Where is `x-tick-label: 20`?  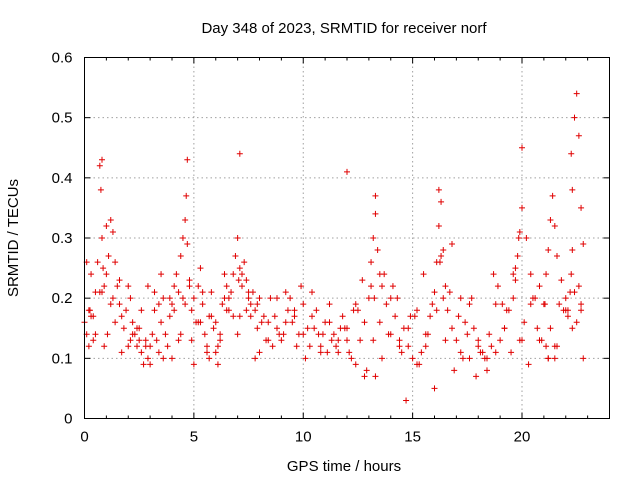 x-tick-label: 20 is located at coordinates (522, 437).